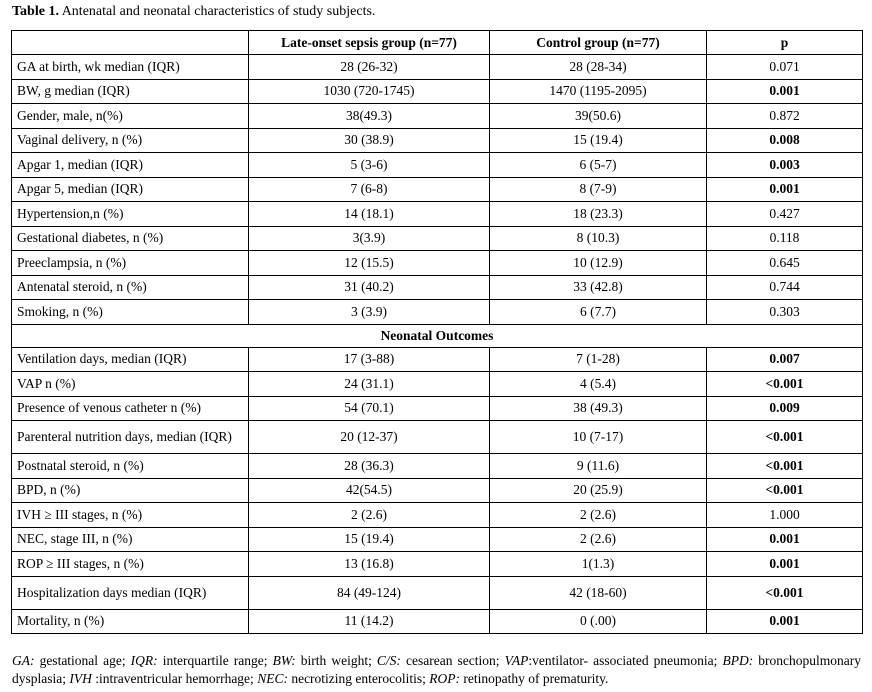 This screenshot has width=872, height=692. Describe the element at coordinates (598, 490) in the screenshot. I see `control-value: 20 (25.9)` at that location.